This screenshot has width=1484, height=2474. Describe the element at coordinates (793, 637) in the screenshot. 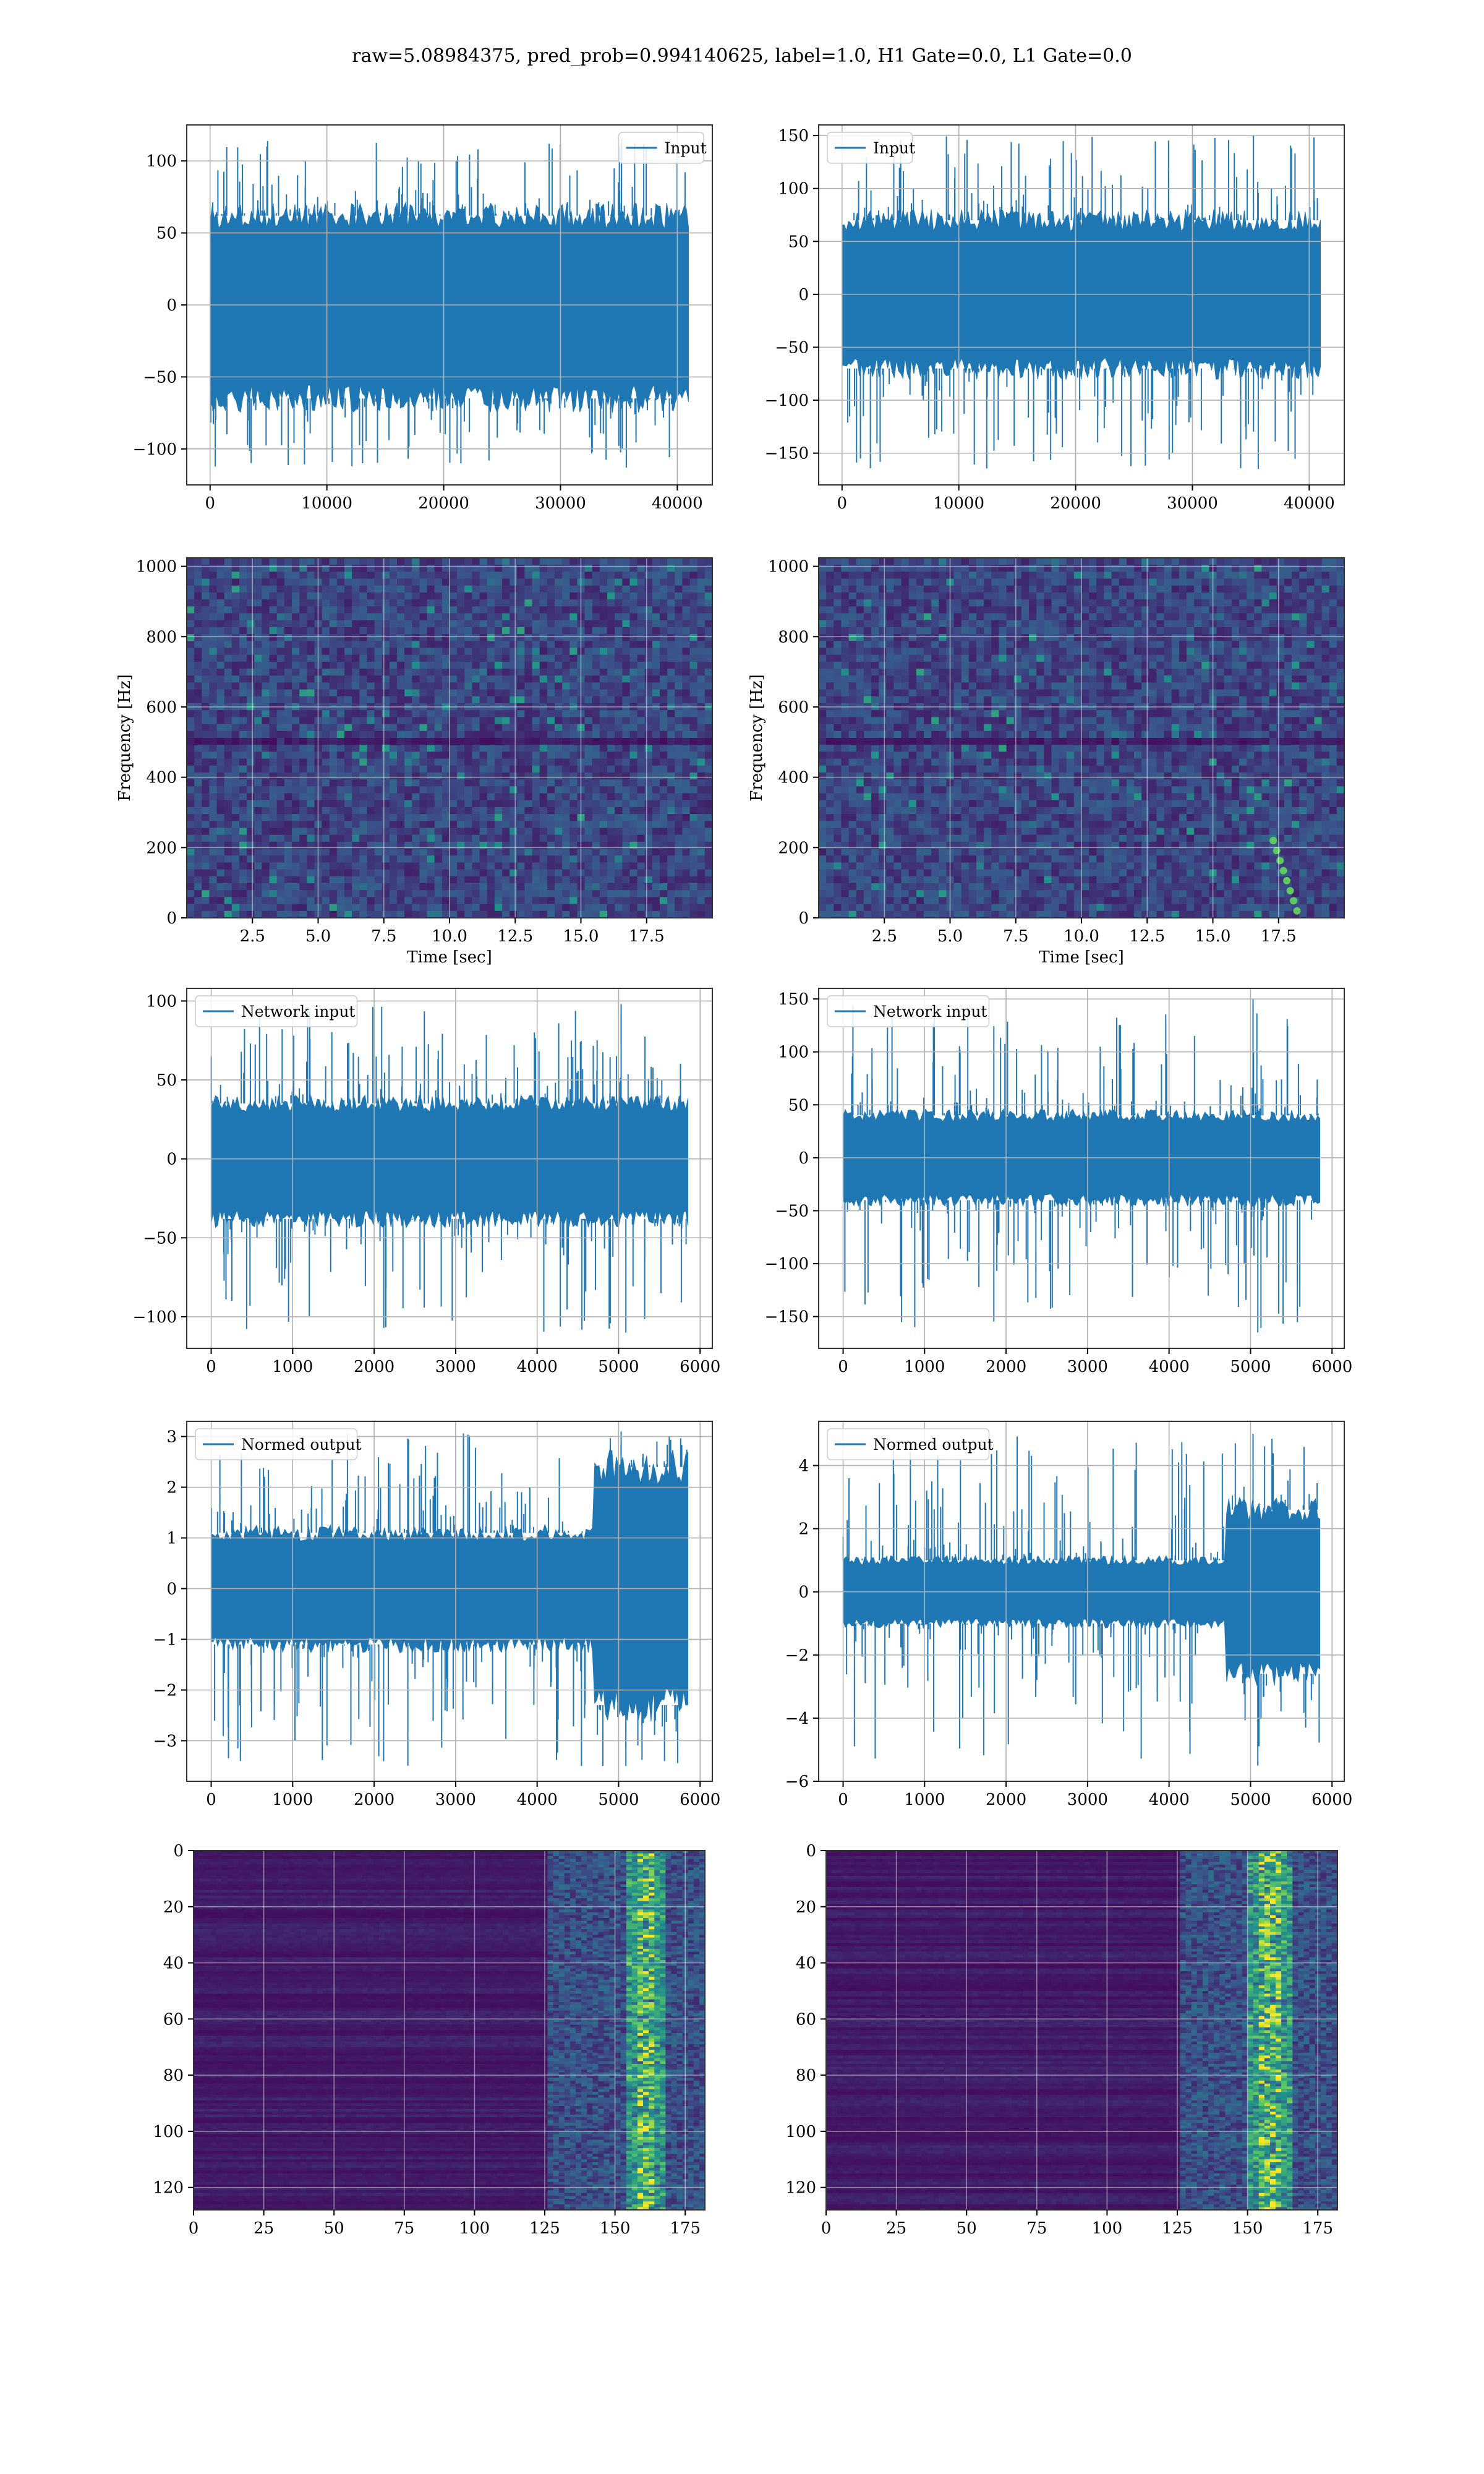

I see `y-tick-label: 800` at that location.